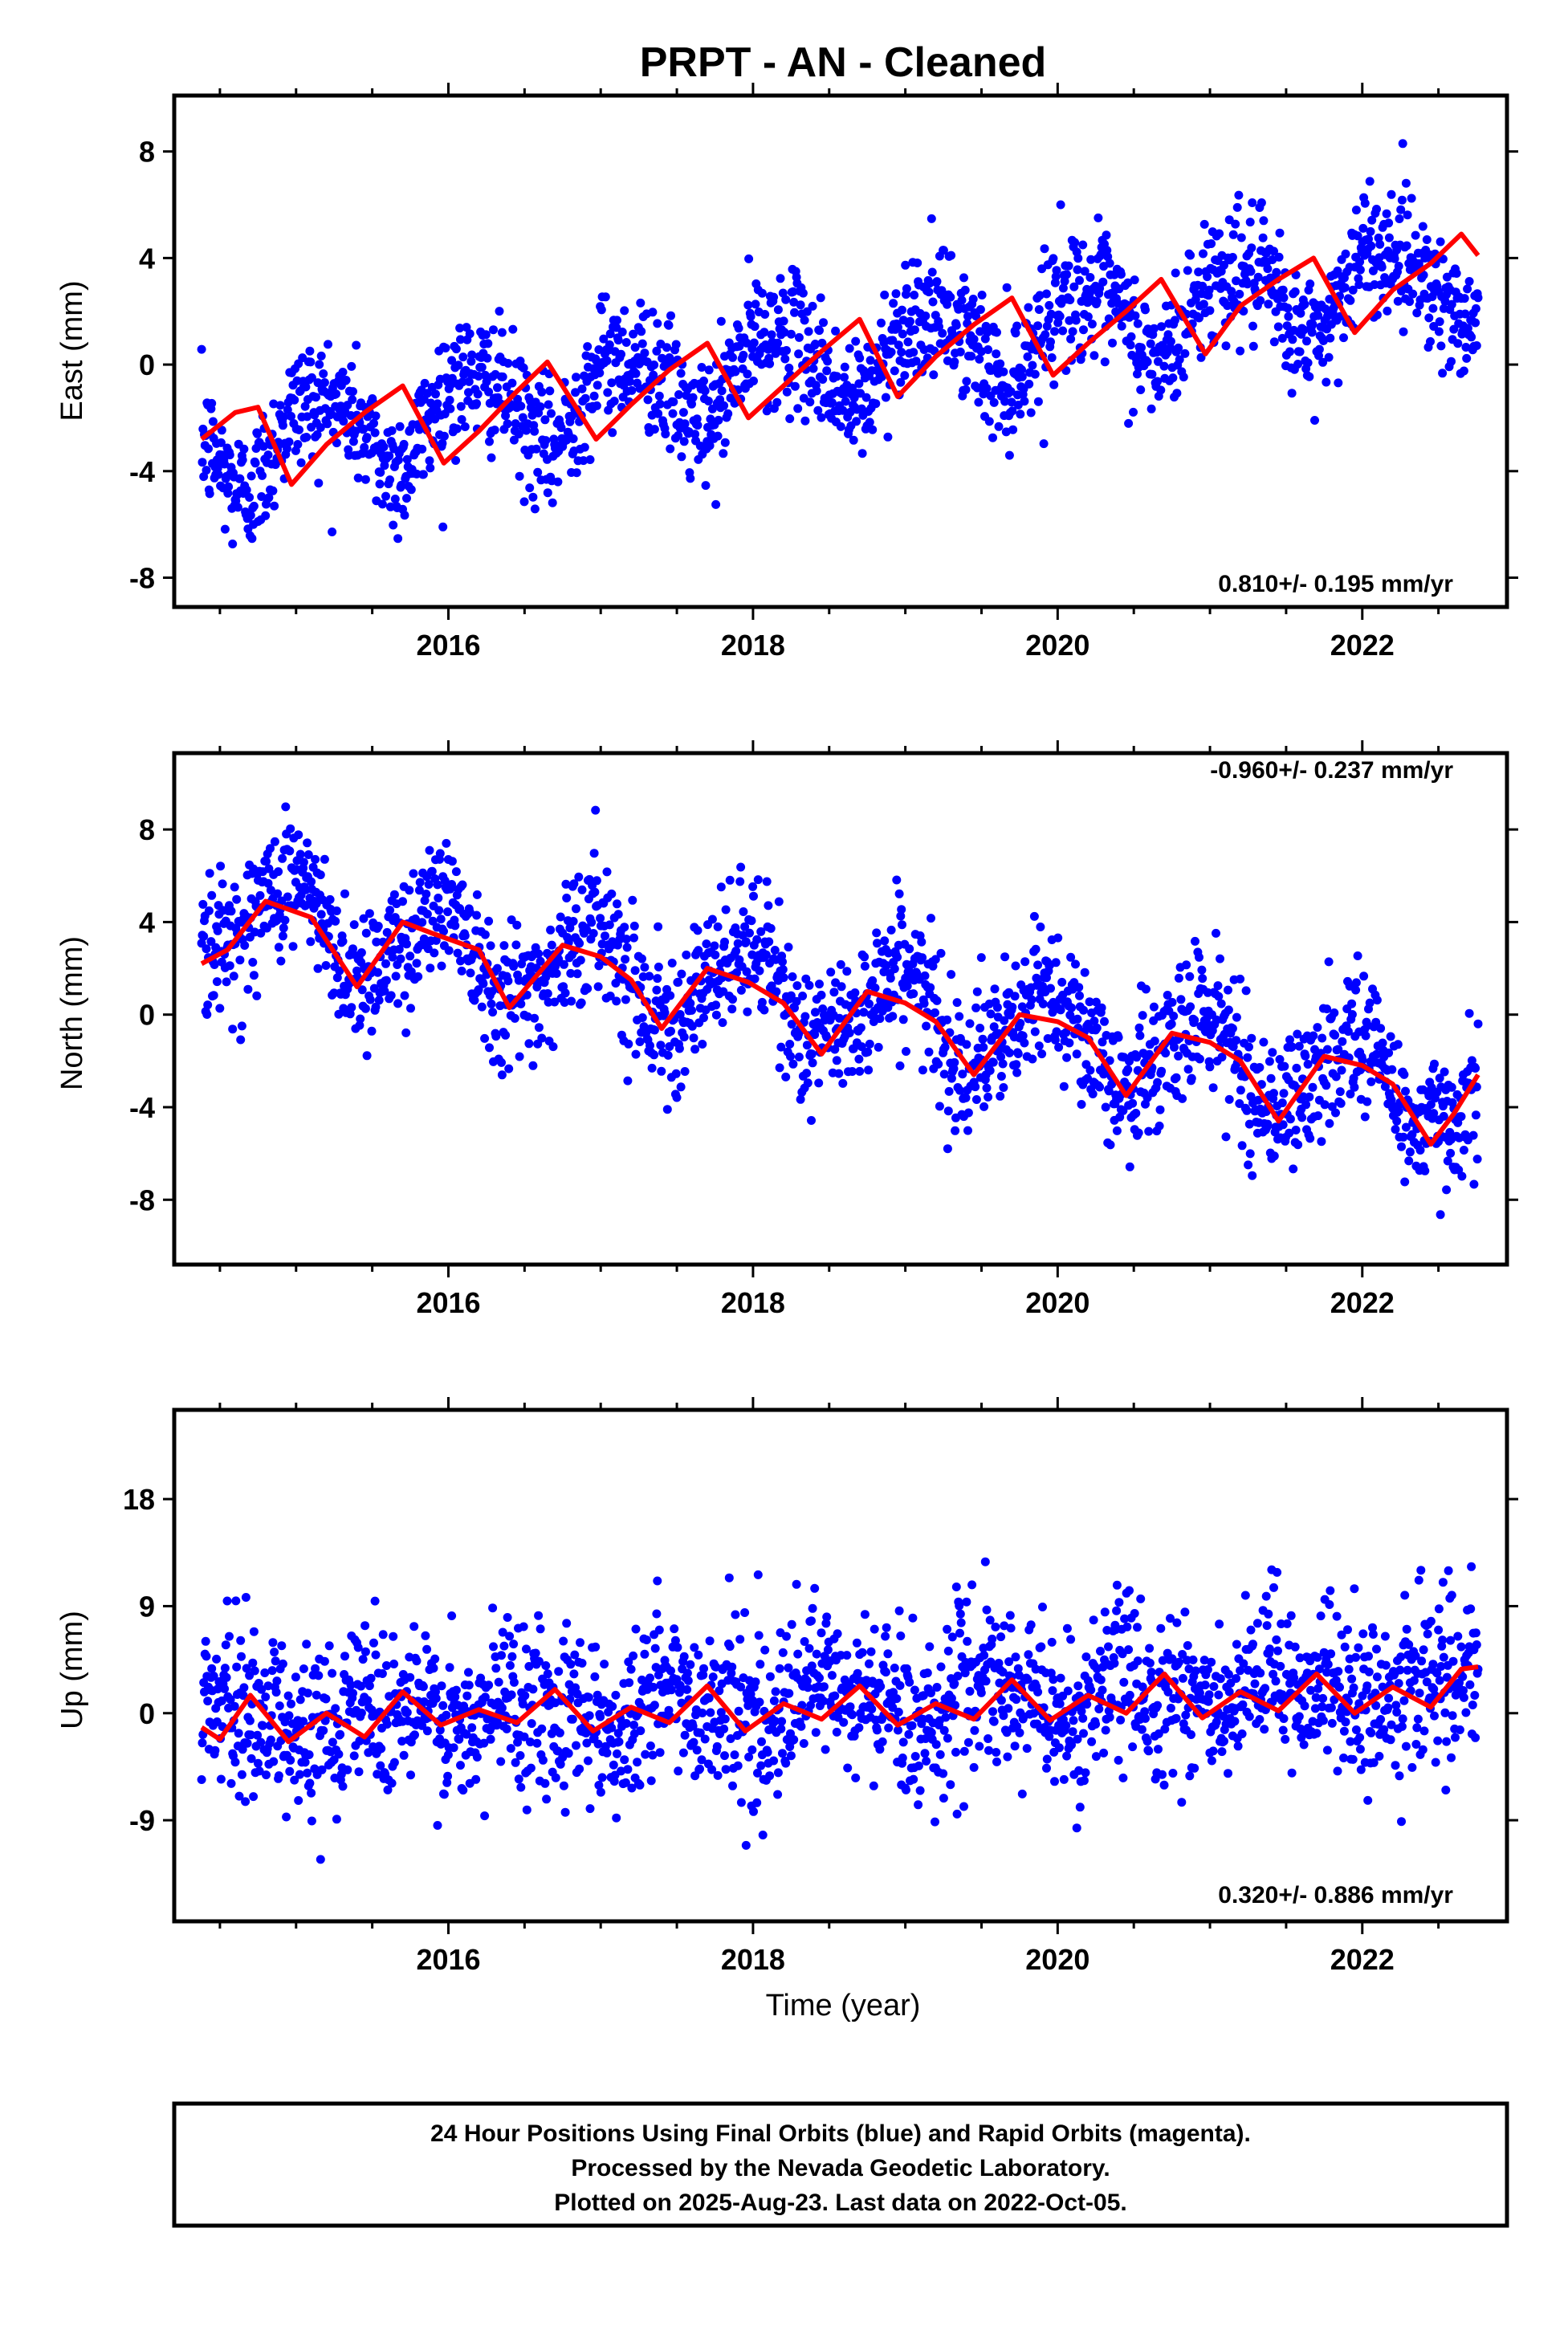  I want to click on east-rate-label: 0.810+/- 0.195 mm/yr, so click(1335, 584).